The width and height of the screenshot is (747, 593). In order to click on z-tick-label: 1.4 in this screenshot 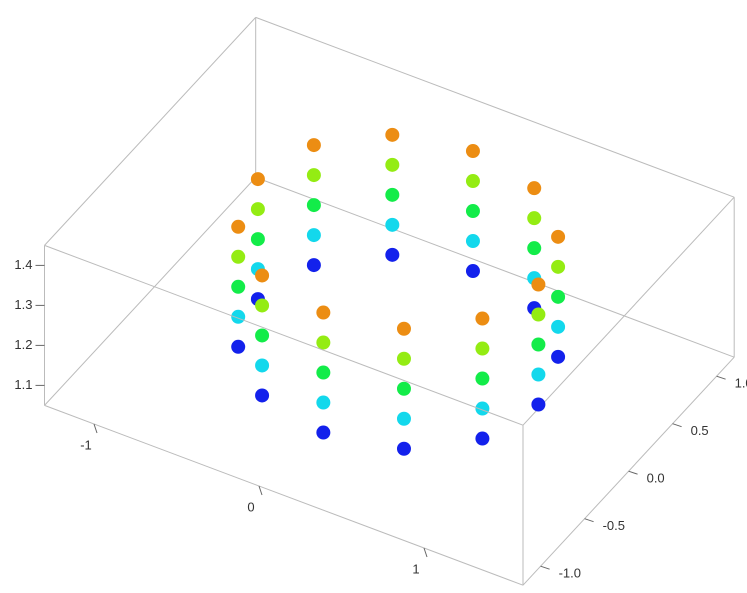, I will do `click(23, 264)`.